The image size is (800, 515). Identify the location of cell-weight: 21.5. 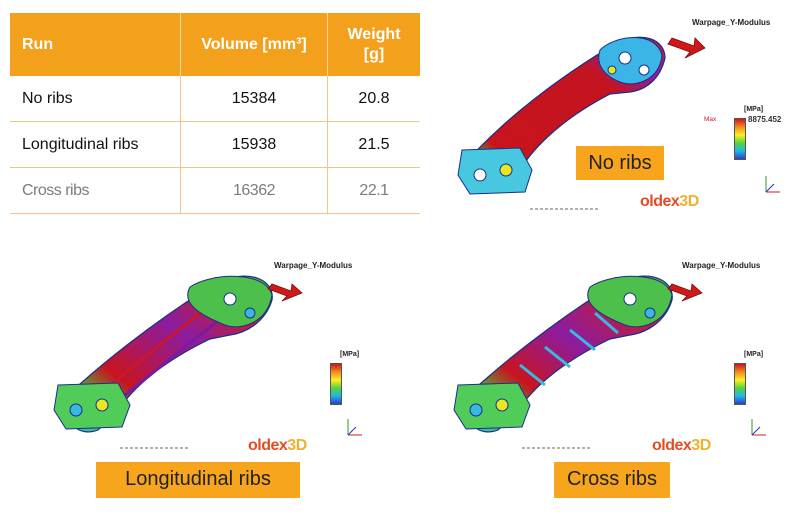
(373, 144).